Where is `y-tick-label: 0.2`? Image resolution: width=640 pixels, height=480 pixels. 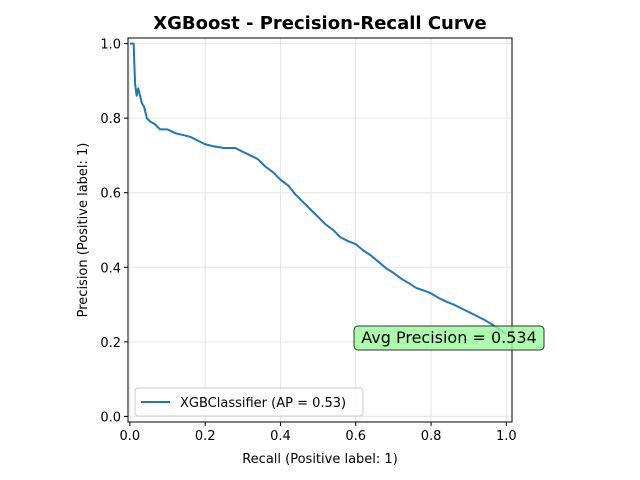 y-tick-label: 0.2 is located at coordinates (110, 343).